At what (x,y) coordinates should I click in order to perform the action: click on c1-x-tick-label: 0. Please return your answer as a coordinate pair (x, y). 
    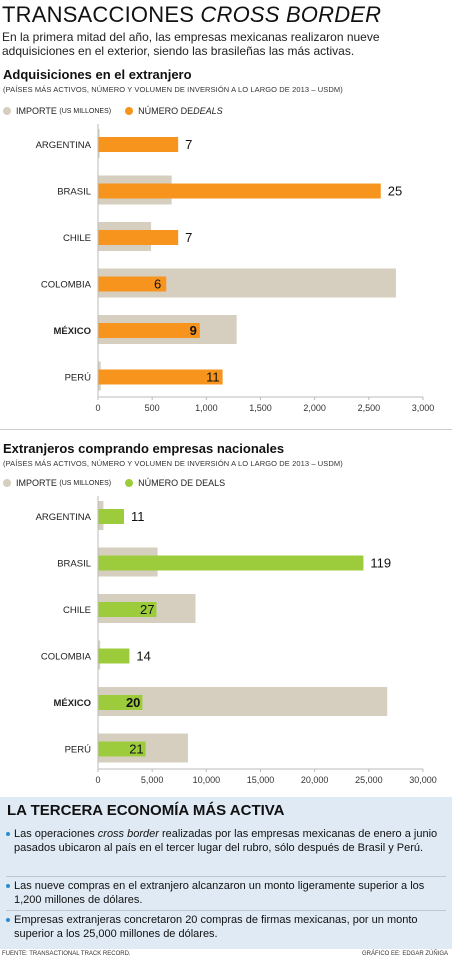
    Looking at the image, I should click on (97, 408).